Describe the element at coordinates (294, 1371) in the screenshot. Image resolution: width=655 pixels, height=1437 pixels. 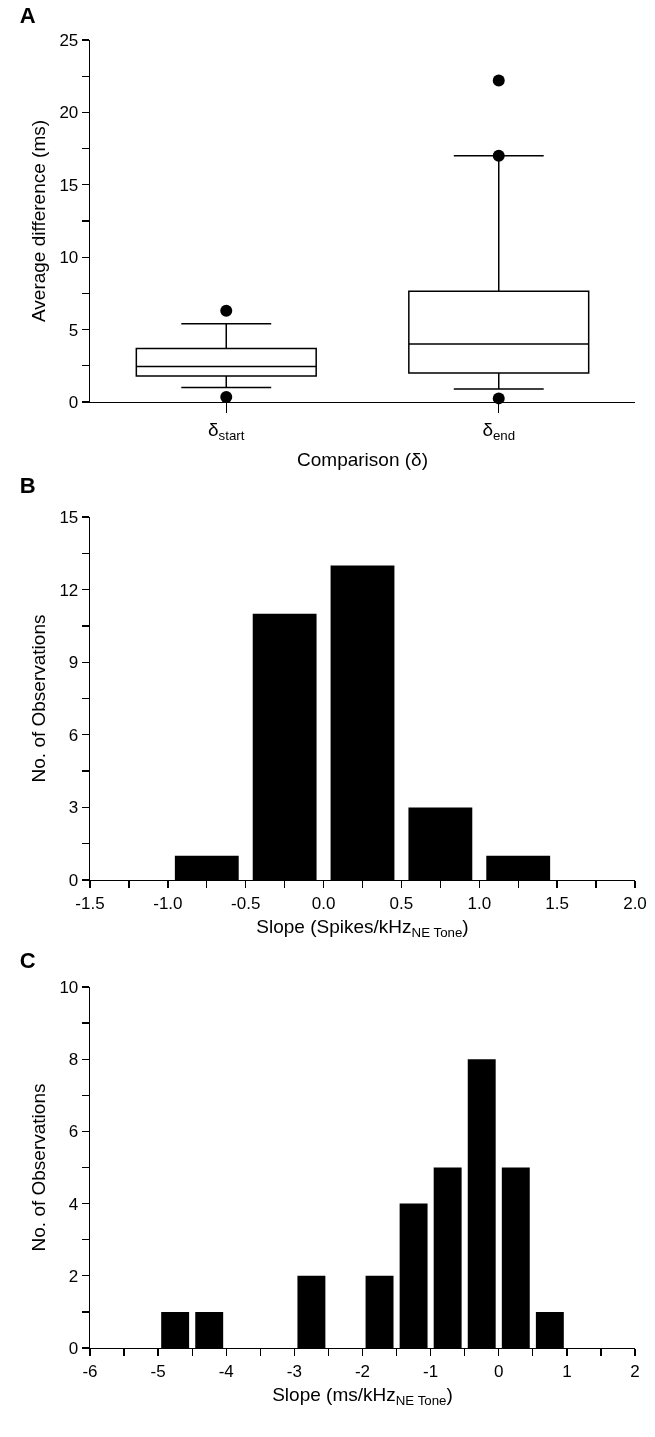
I see `x-tick-label: -3` at that location.